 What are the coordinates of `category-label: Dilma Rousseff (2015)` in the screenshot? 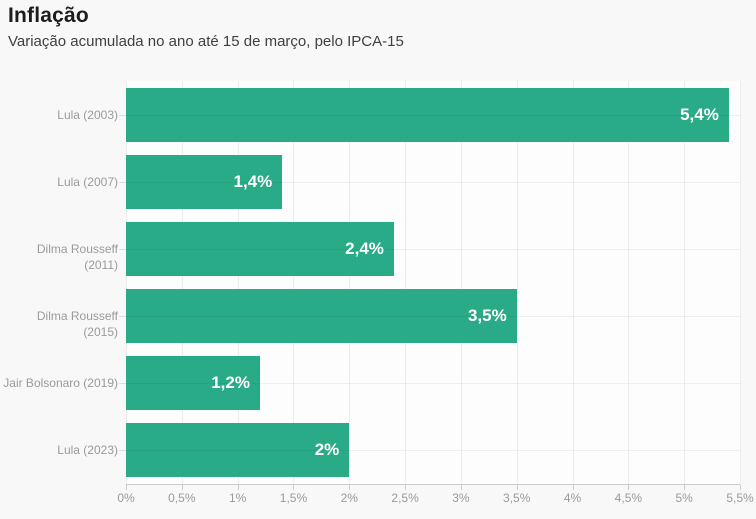 It's located at (77, 324).